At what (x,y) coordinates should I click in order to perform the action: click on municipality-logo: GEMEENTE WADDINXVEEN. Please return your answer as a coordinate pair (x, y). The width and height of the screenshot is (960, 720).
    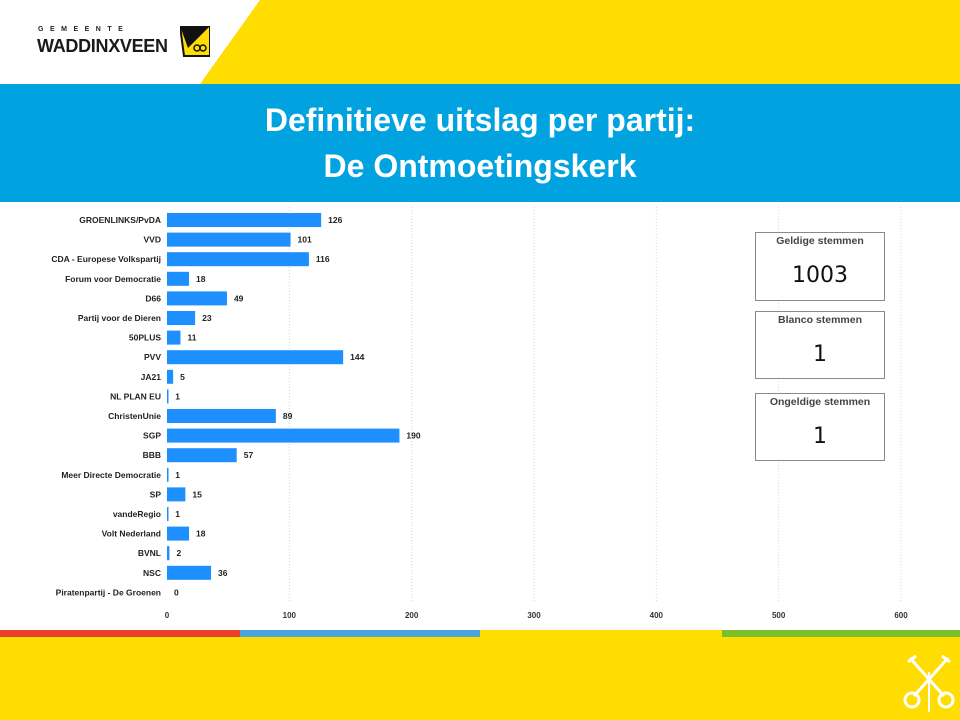
    Looking at the image, I should click on (124, 45).